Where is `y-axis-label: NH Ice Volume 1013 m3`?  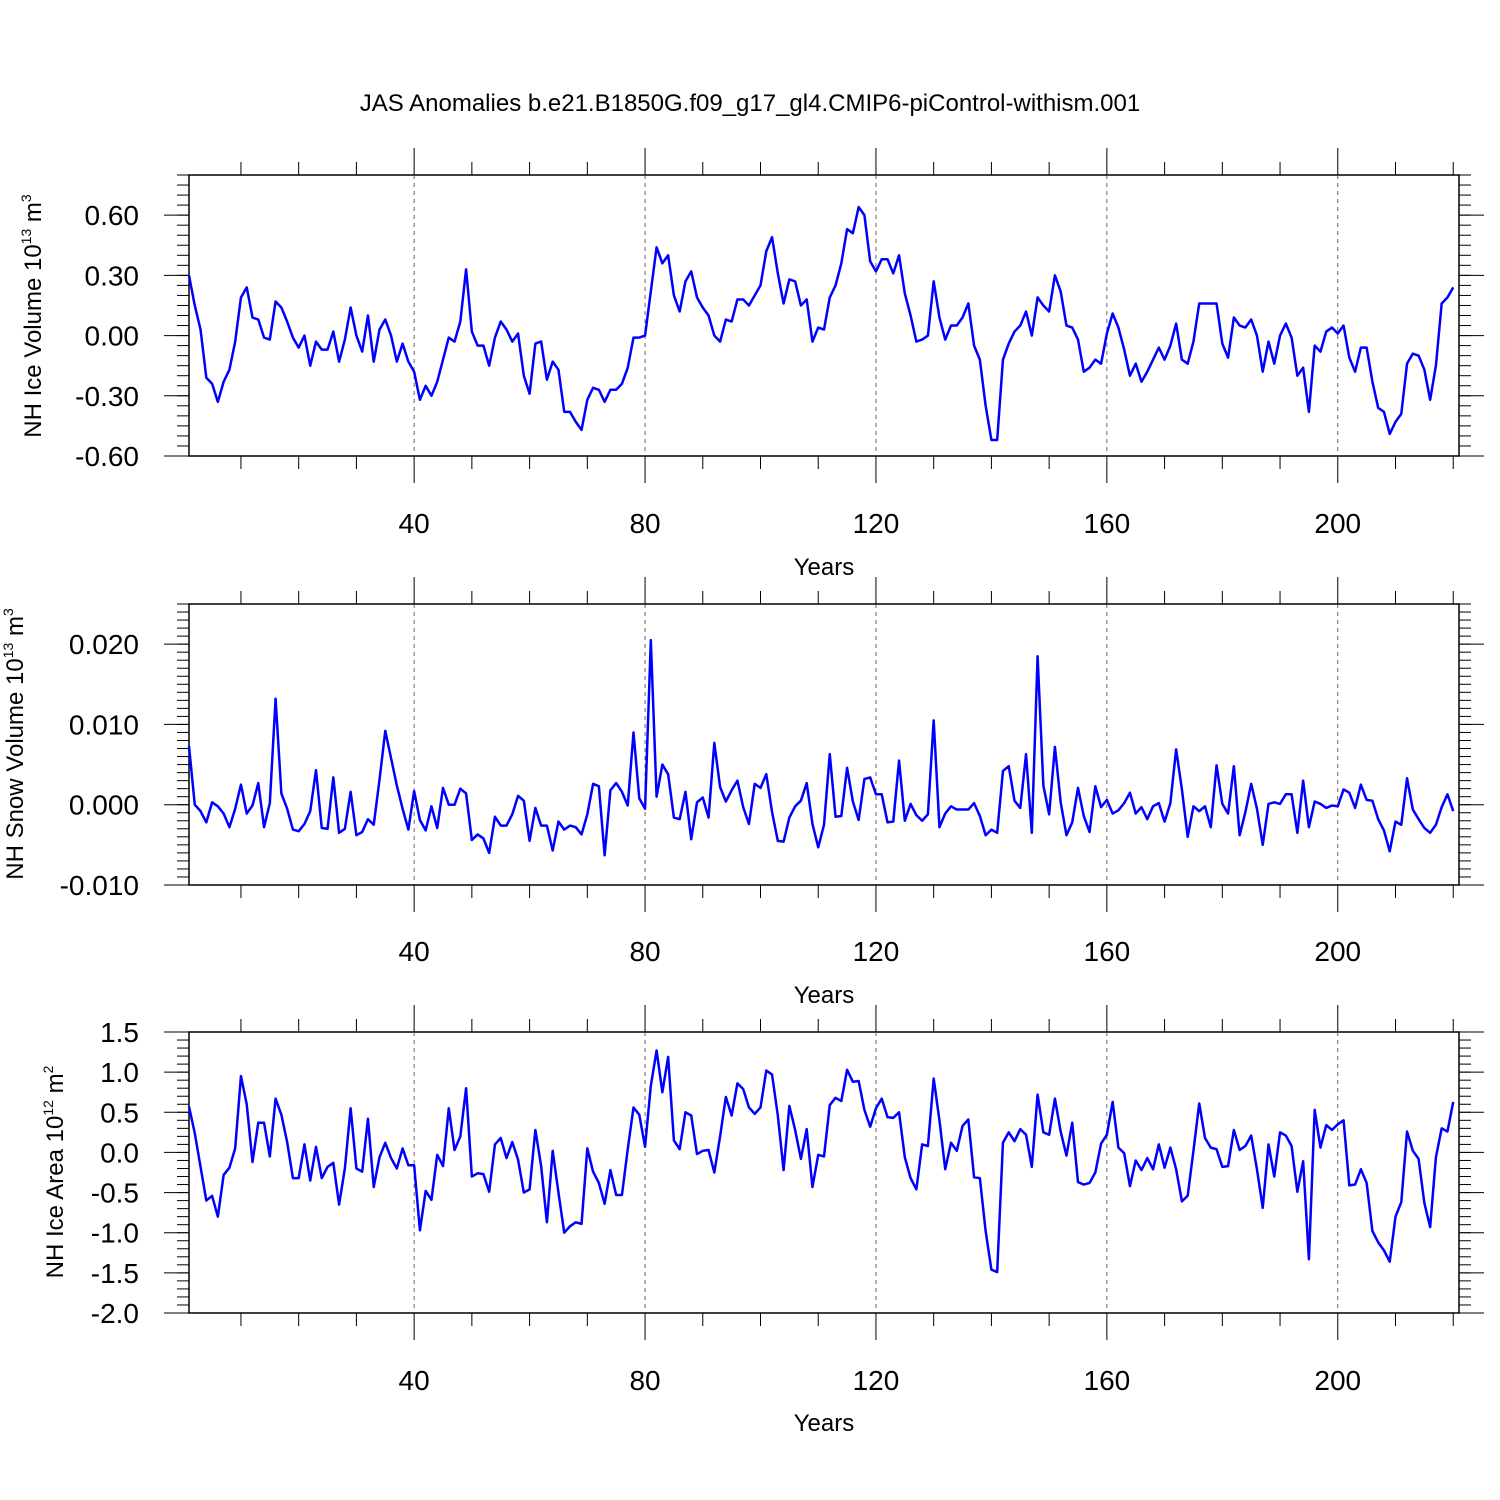 y-axis-label: NH Ice Volume 1013 m3 is located at coordinates (32, 316).